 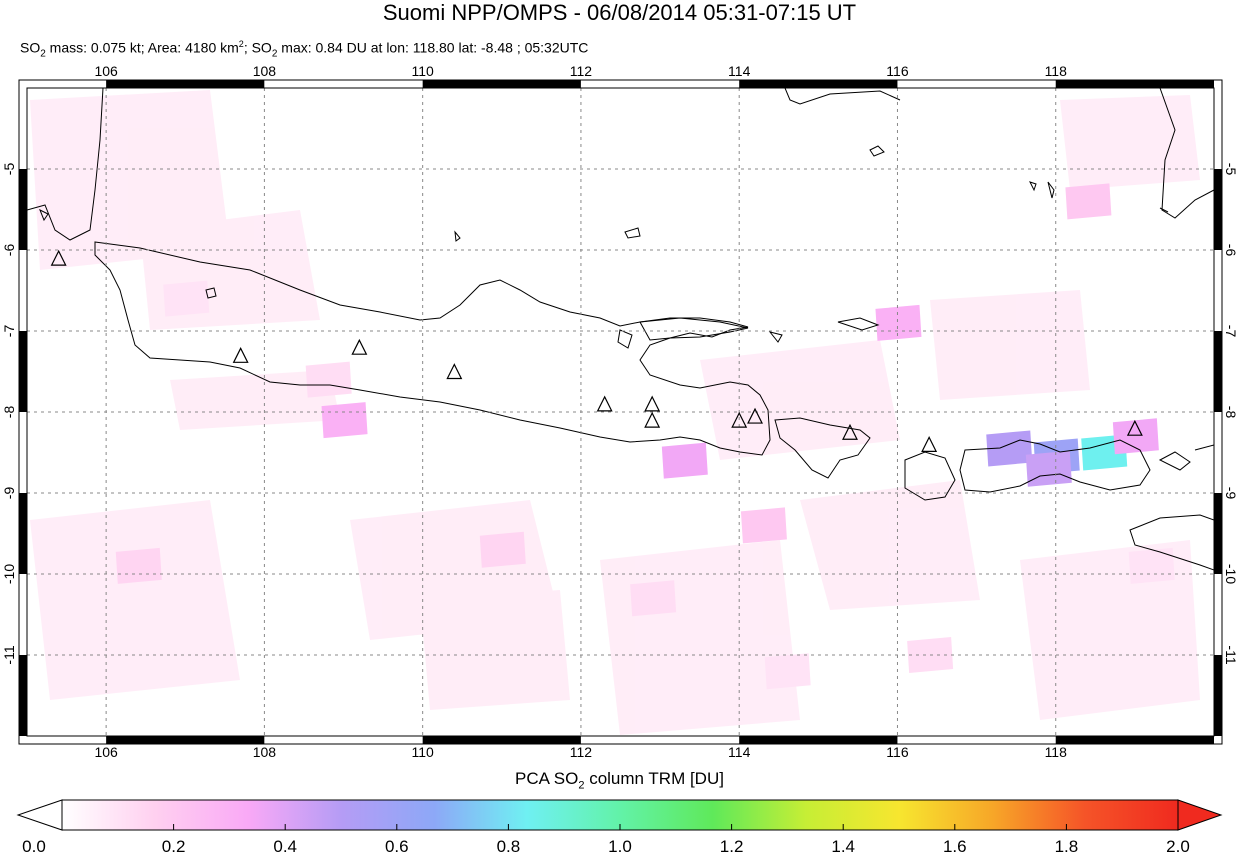 What do you see at coordinates (581, 785) in the screenshot?
I see `colorbar-title-sub: 2` at bounding box center [581, 785].